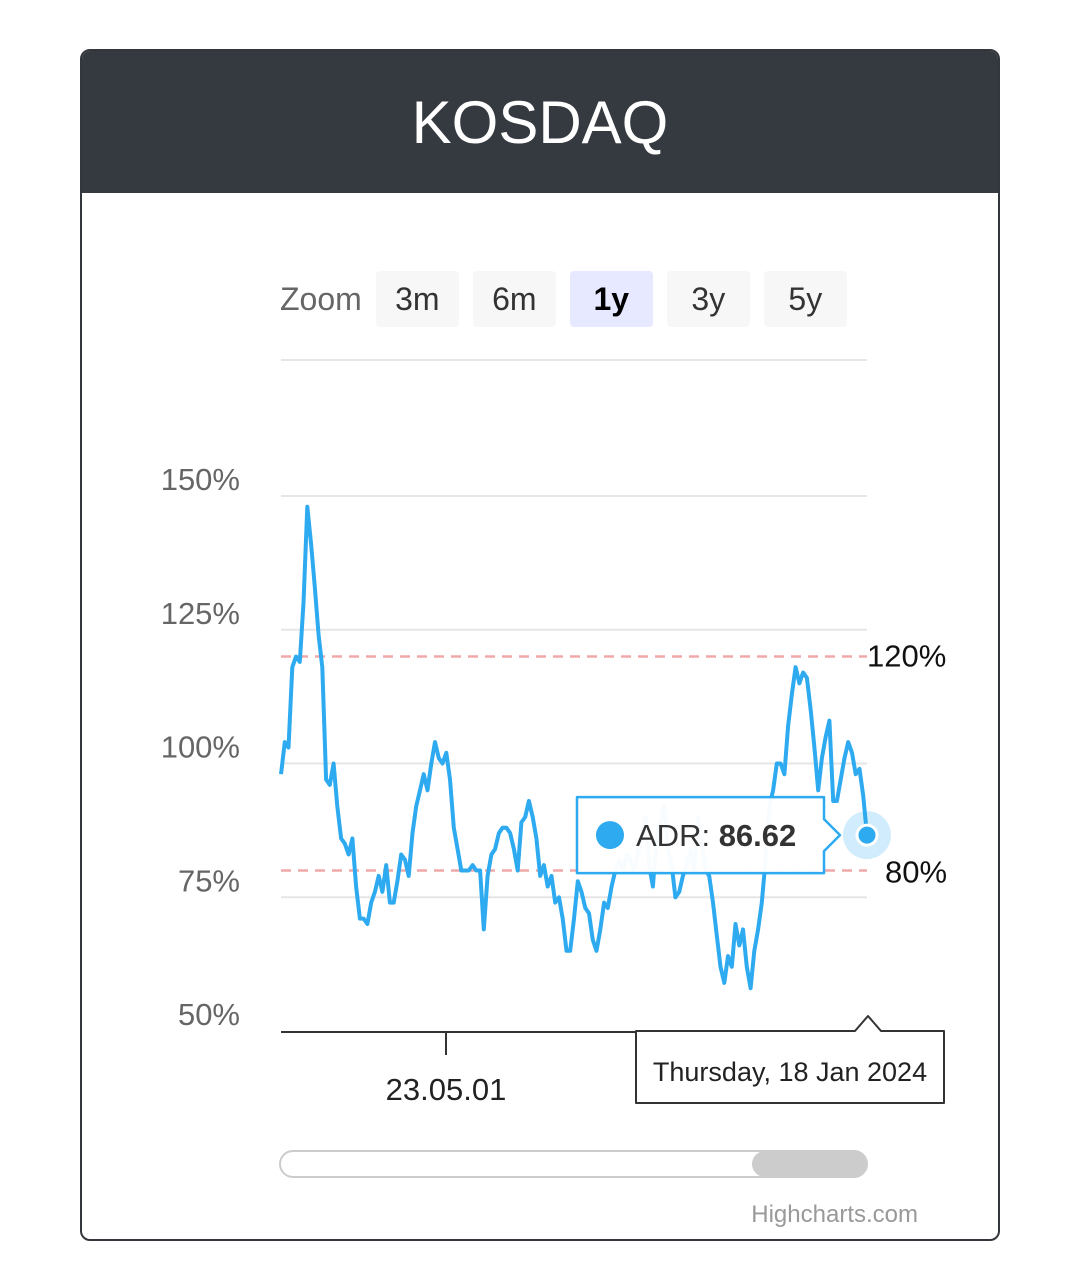 The height and width of the screenshot is (1278, 1079). What do you see at coordinates (200, 479) in the screenshot?
I see `y-tick-label: 150%` at bounding box center [200, 479].